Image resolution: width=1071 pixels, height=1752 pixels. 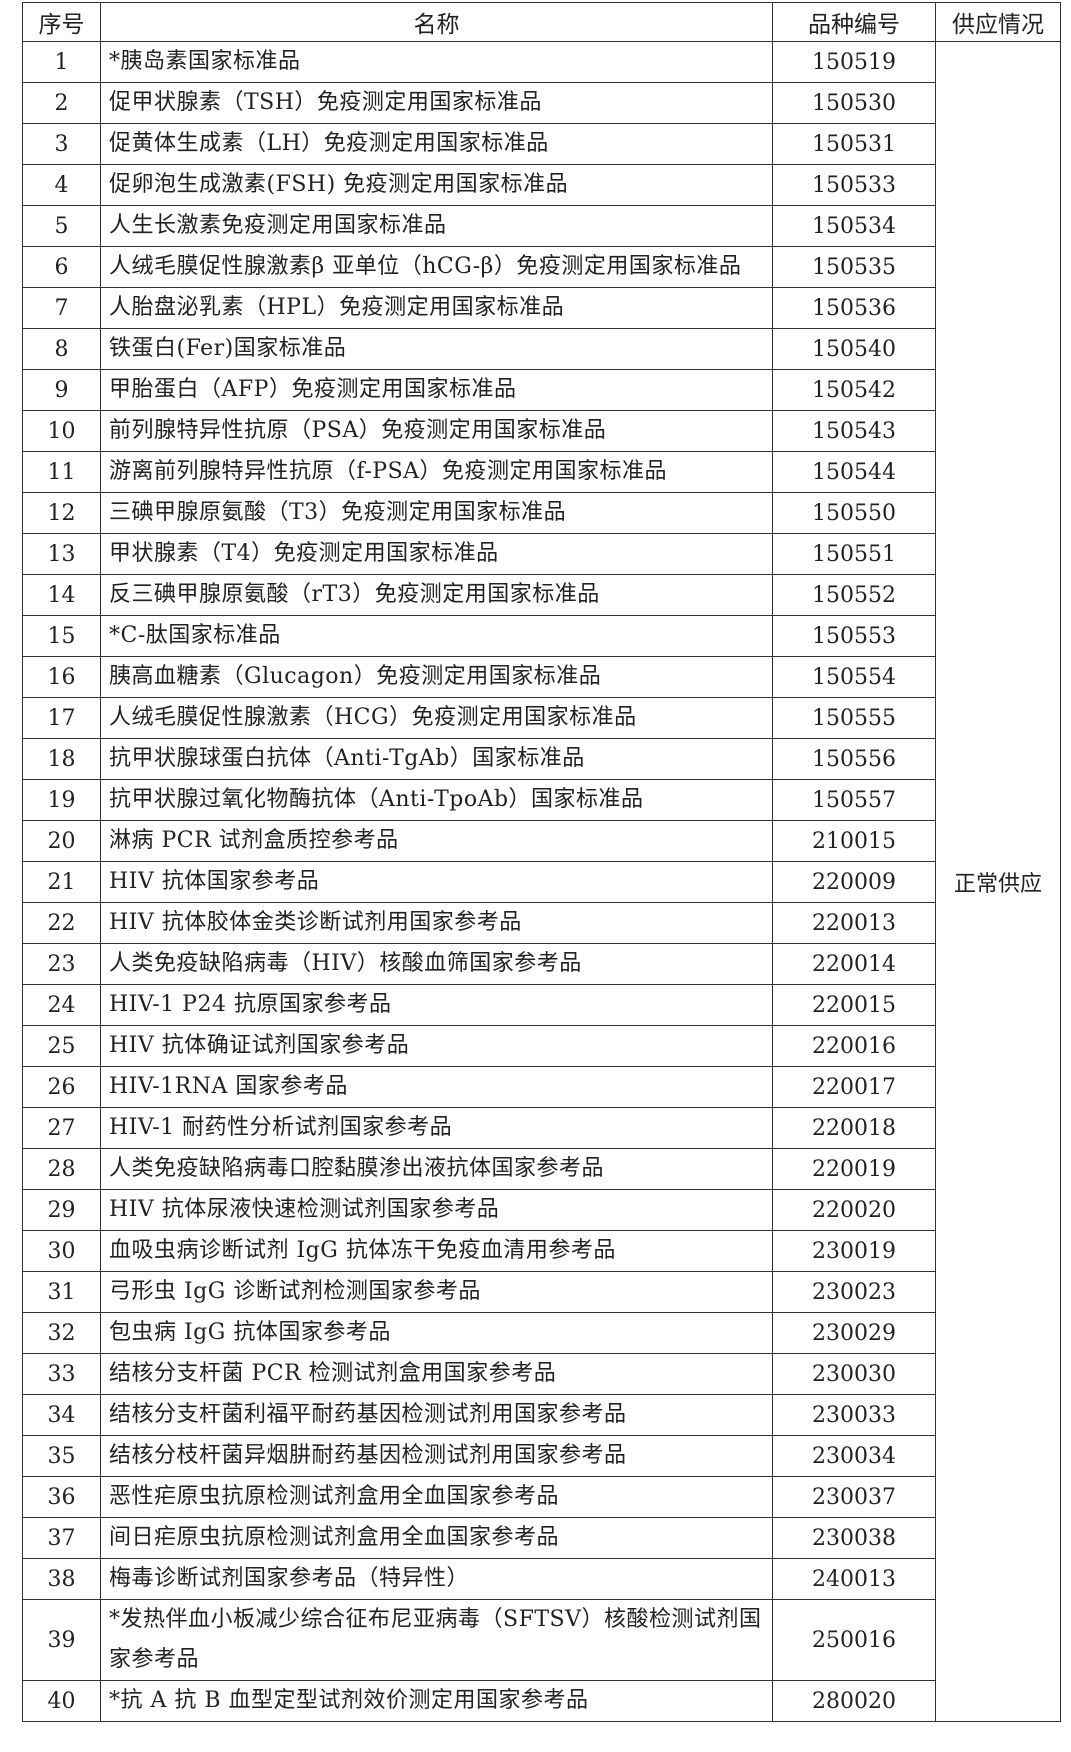 I want to click on table-row: 10 前列腺特异性抗原（PSA）免疫测定用国家标准品 150543, so click(x=541, y=431).